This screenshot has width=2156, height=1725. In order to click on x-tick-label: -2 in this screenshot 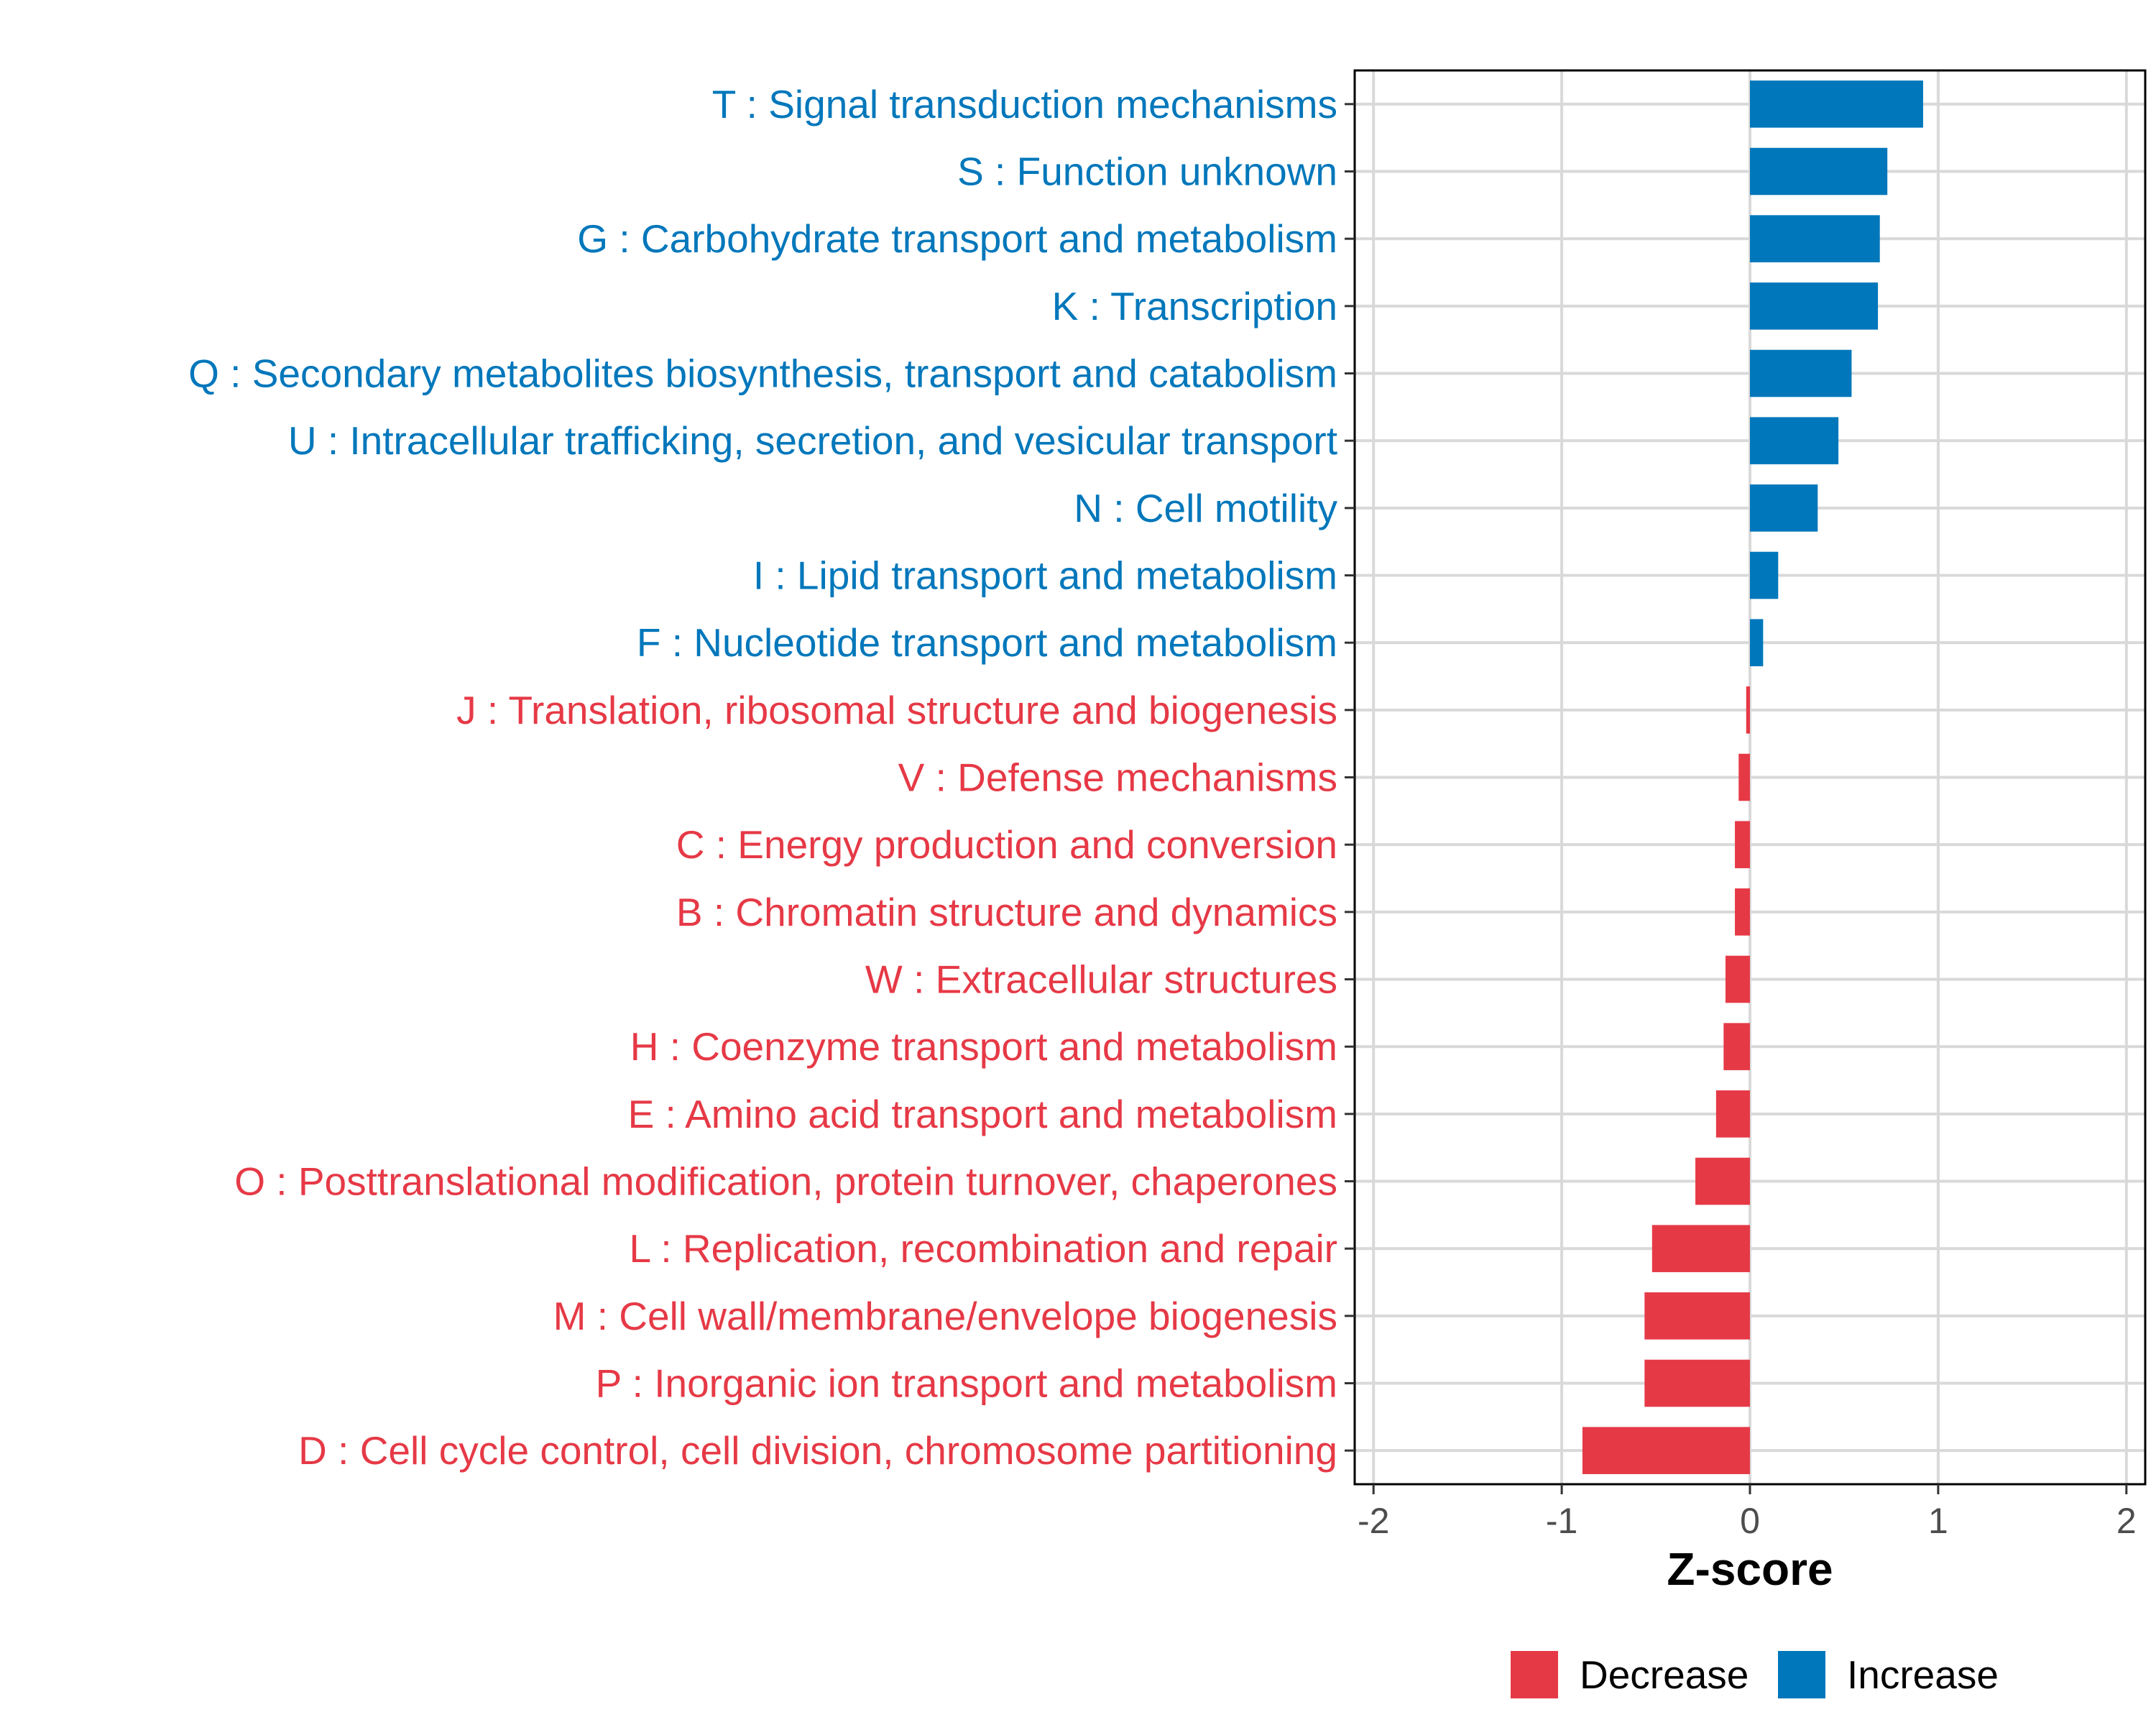, I will do `click(1373, 1521)`.